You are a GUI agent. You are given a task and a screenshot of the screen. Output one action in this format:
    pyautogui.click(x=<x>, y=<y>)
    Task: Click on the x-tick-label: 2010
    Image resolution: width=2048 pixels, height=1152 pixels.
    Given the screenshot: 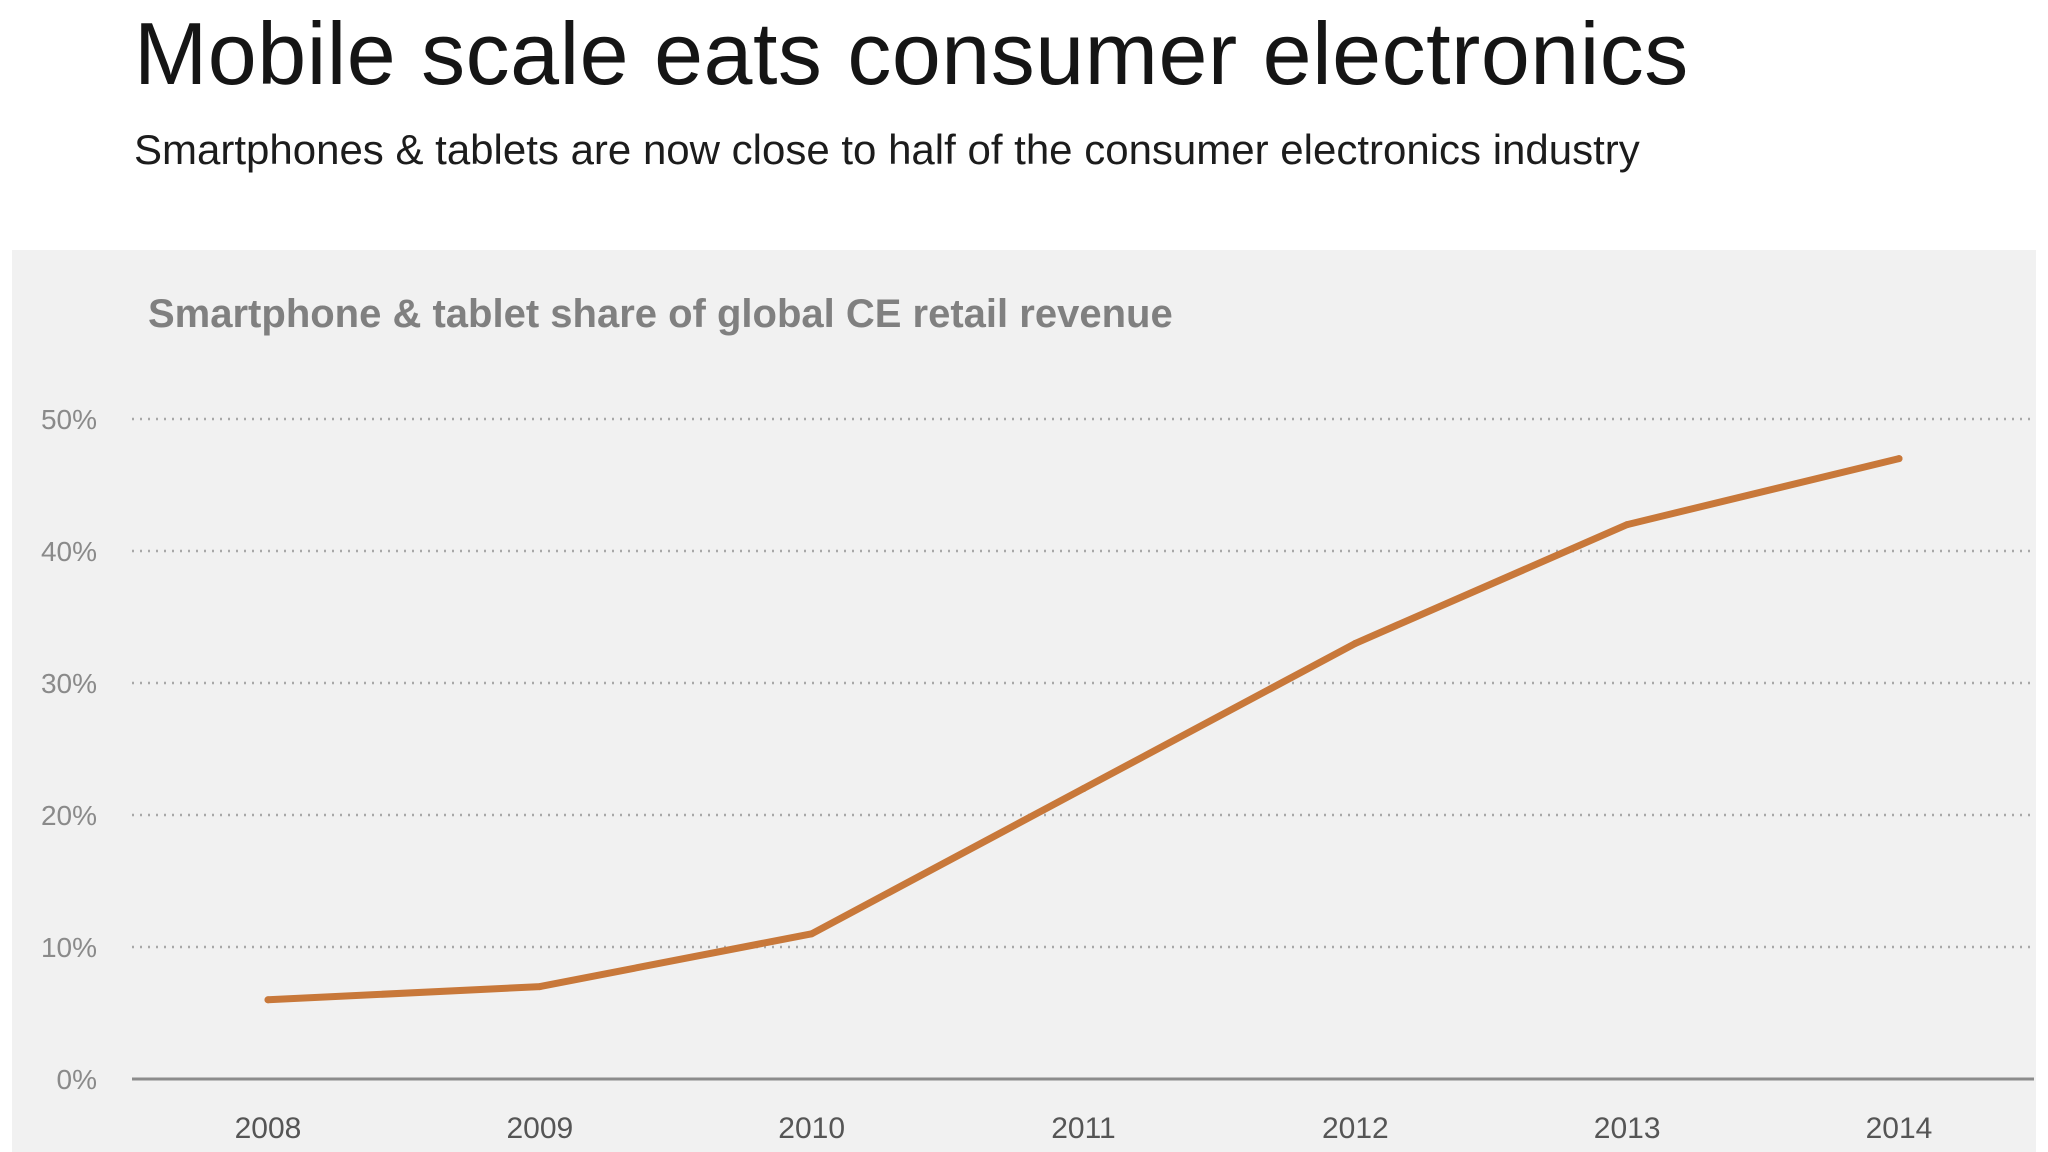 What is the action you would take?
    pyautogui.click(x=811, y=1128)
    